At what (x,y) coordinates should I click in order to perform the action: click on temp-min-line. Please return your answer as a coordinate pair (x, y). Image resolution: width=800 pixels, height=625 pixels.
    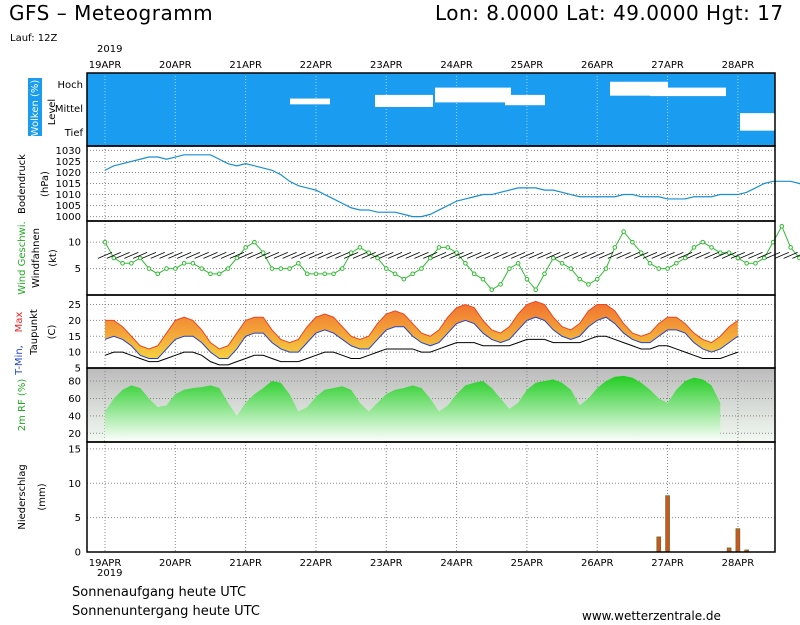
    Looking at the image, I should click on (421, 337).